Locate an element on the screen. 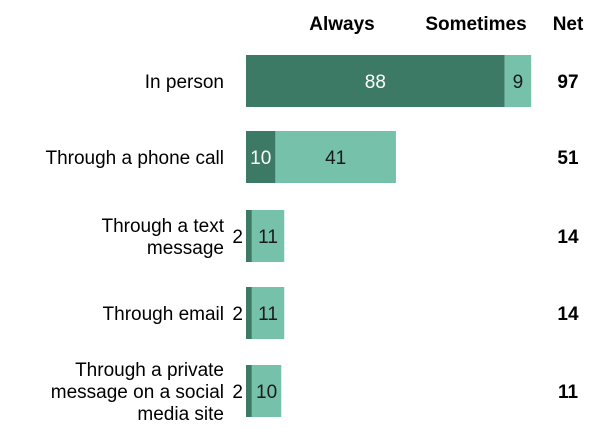 This screenshot has height=428, width=599. category-label: Through email is located at coordinates (163, 314).